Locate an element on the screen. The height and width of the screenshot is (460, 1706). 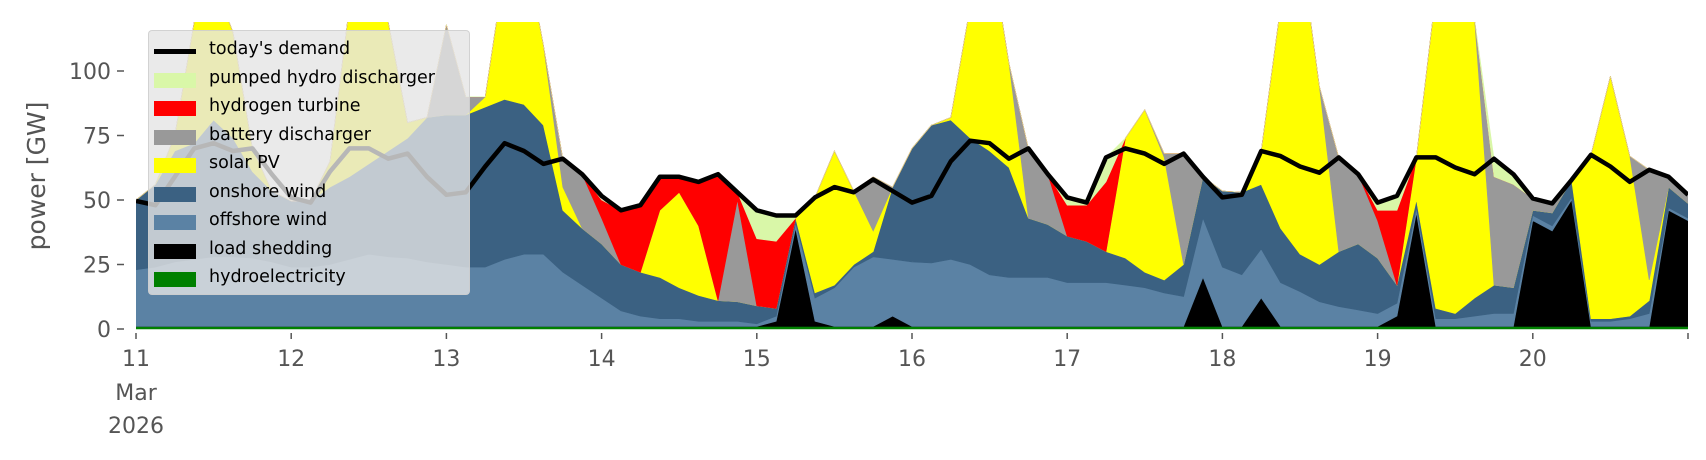
x-tick-label: 18 is located at coordinates (1222, 359).